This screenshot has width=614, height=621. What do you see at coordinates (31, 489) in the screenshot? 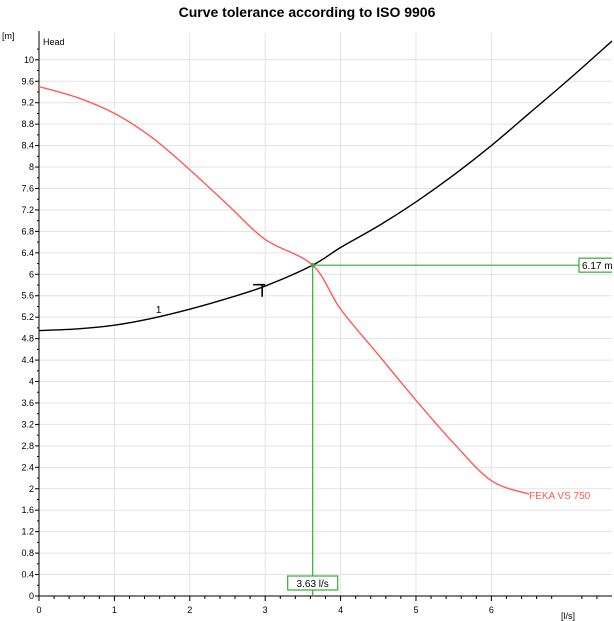
I see `y-tick-label: 2` at bounding box center [31, 489].